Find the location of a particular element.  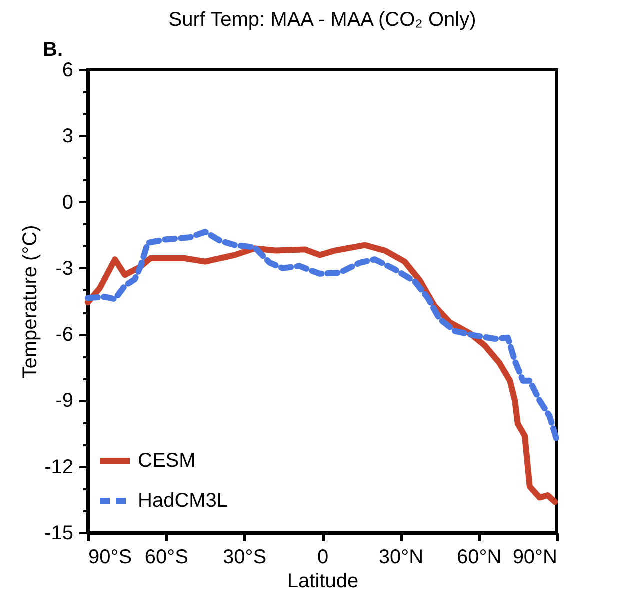

x-tick-label: 30°S is located at coordinates (245, 557).